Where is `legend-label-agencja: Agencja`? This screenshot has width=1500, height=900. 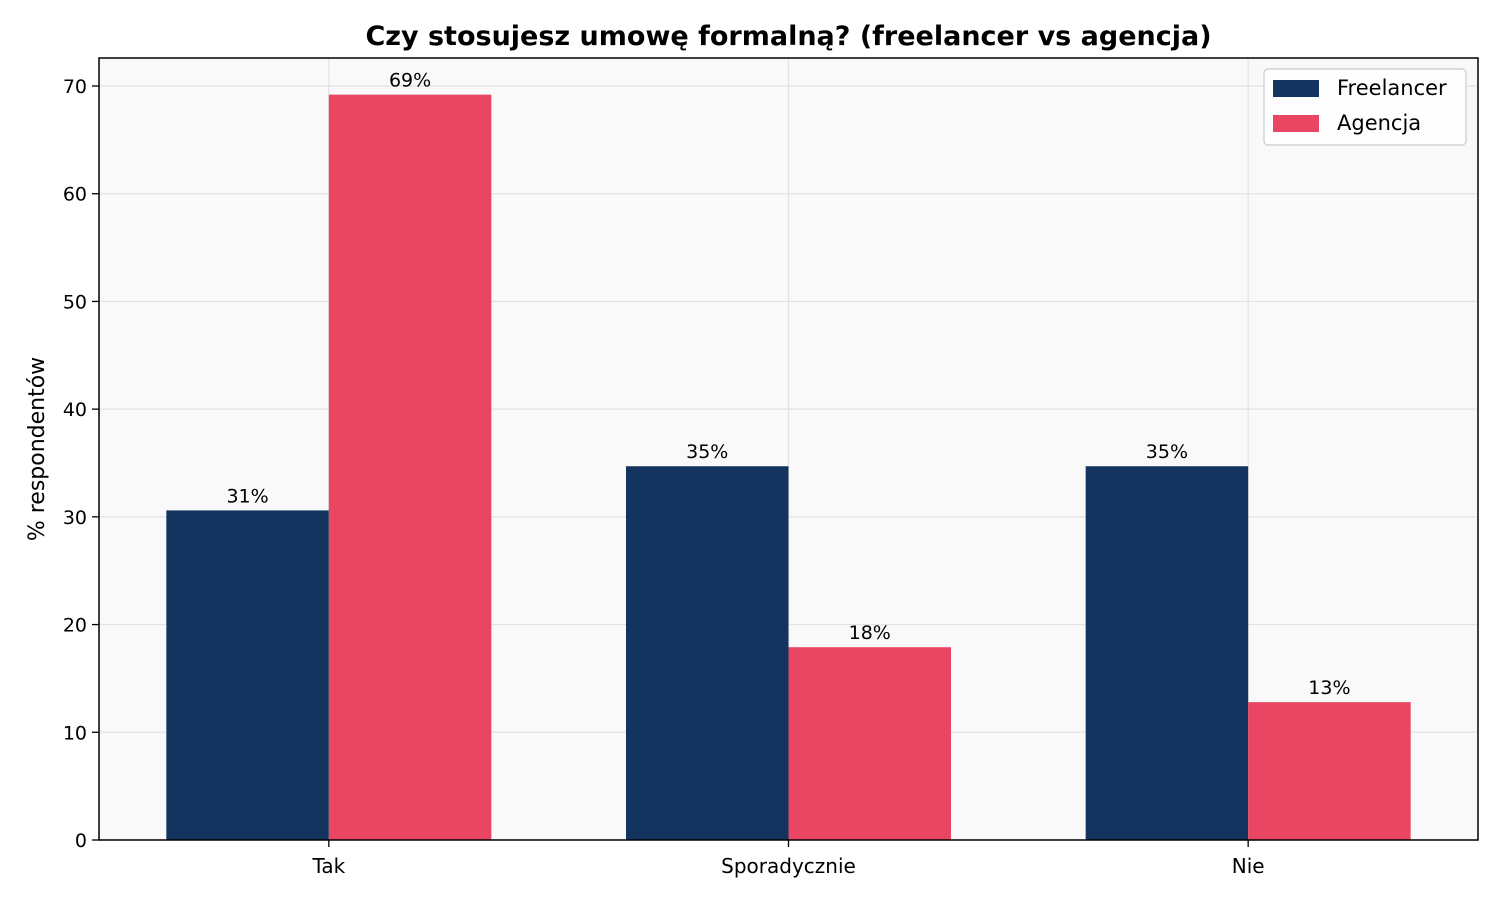
legend-label-agencja: Agencja is located at coordinates (1379, 123).